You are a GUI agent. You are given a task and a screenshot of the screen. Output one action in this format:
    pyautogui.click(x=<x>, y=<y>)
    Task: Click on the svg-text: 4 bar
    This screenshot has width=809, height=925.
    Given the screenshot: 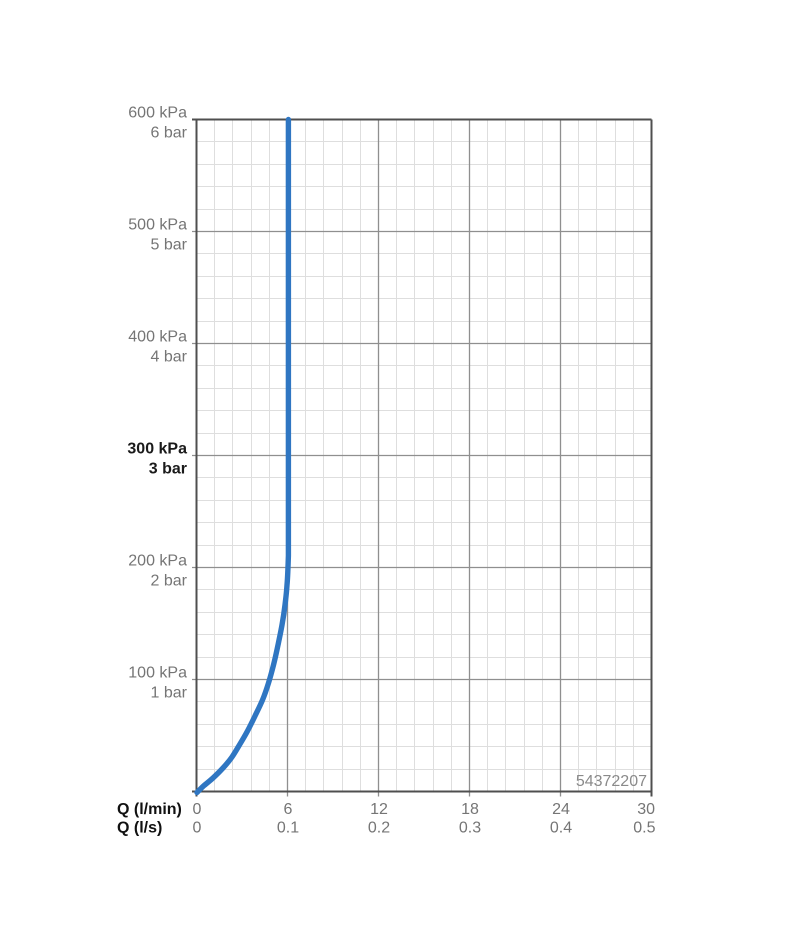 What is the action you would take?
    pyautogui.click(x=169, y=357)
    